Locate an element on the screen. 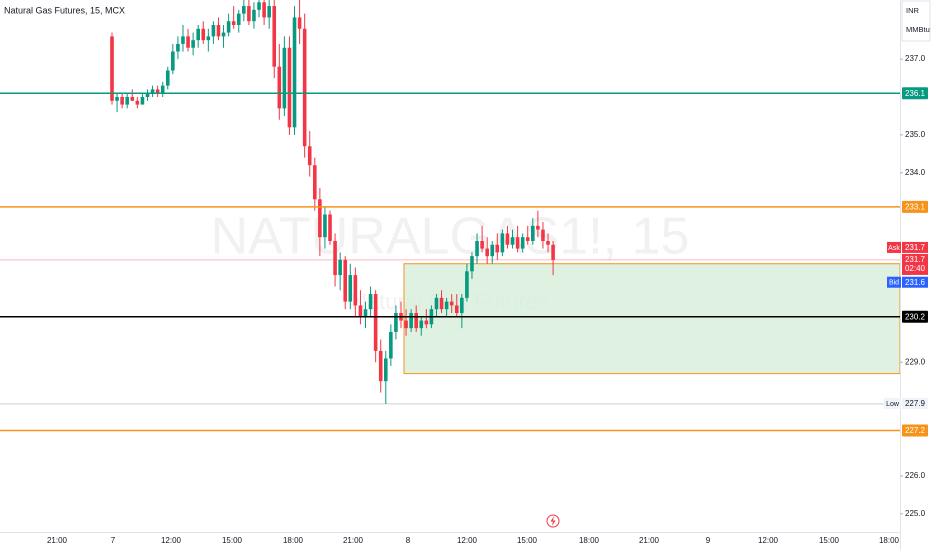 The width and height of the screenshot is (932, 550). watermark: NATURALGAS1!, 15 is located at coordinates (450, 237).